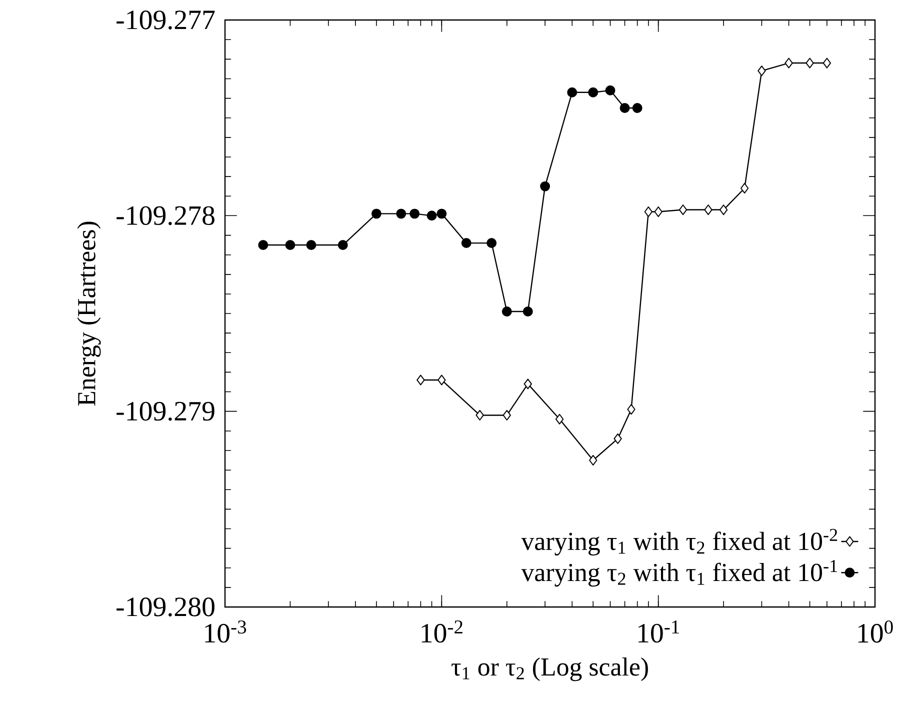 This screenshot has height=715, width=904. Describe the element at coordinates (658, 631) in the screenshot. I see `x-tick-label: 10$^{-1}$` at that location.